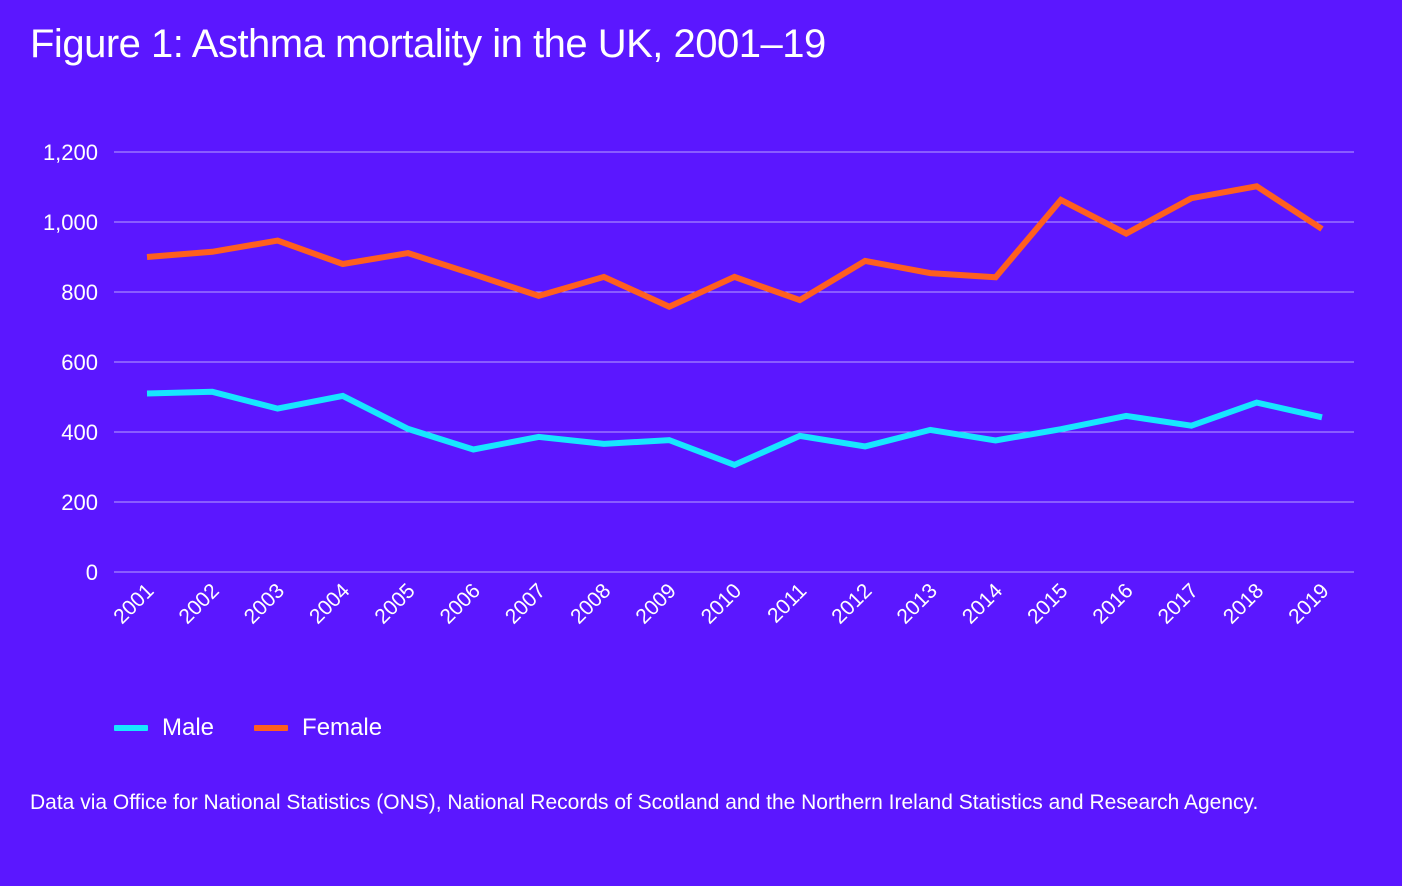 This screenshot has width=1402, height=886. I want to click on y-tick-label: 600, so click(79, 362).